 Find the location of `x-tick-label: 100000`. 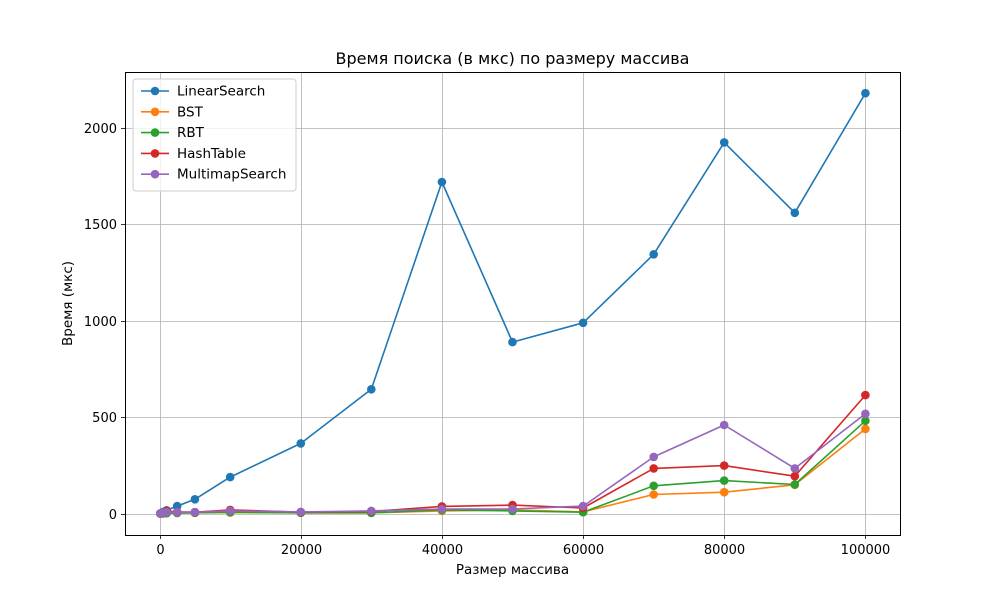

x-tick-label: 100000 is located at coordinates (866, 550).